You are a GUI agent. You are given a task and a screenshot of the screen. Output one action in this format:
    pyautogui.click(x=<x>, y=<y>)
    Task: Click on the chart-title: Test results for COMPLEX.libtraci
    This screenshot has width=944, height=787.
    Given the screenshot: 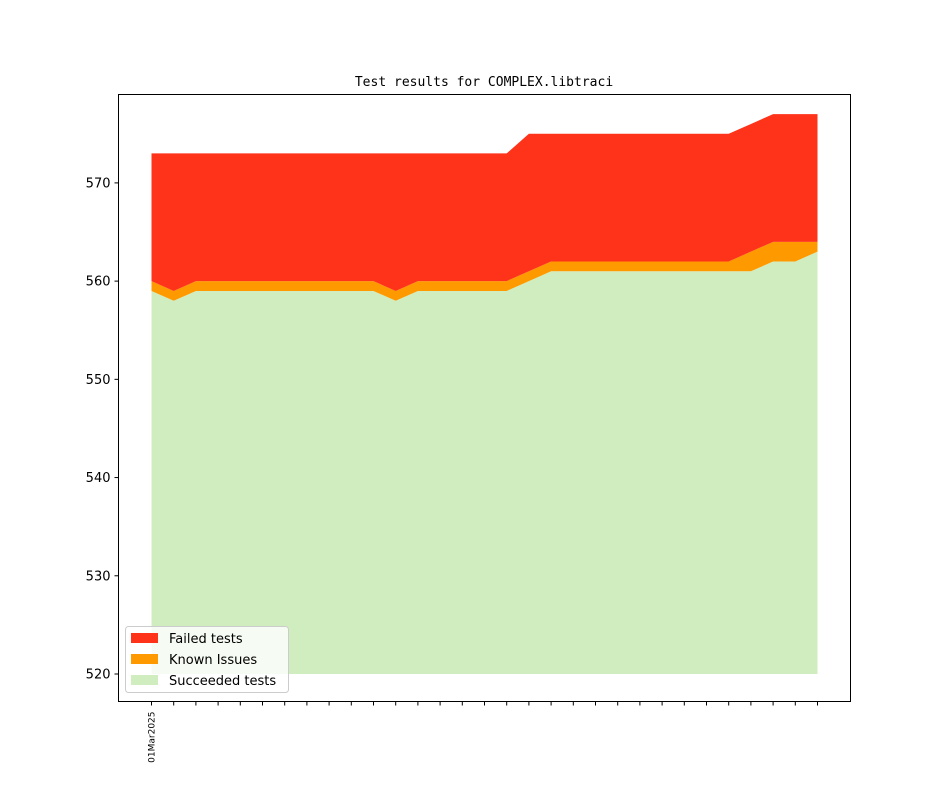 What is the action you would take?
    pyautogui.click(x=484, y=82)
    